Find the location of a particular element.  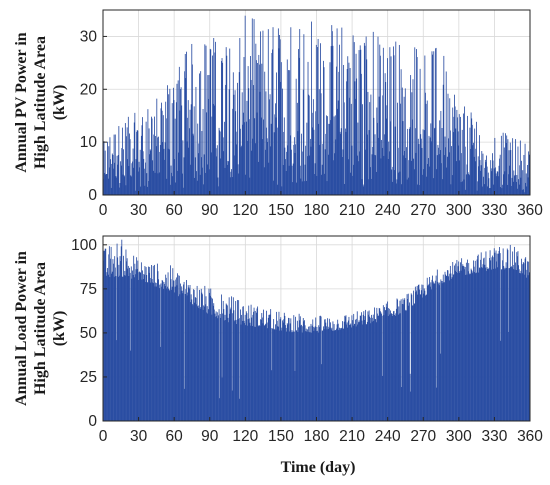

x-tick-label: 360 is located at coordinates (530, 210).